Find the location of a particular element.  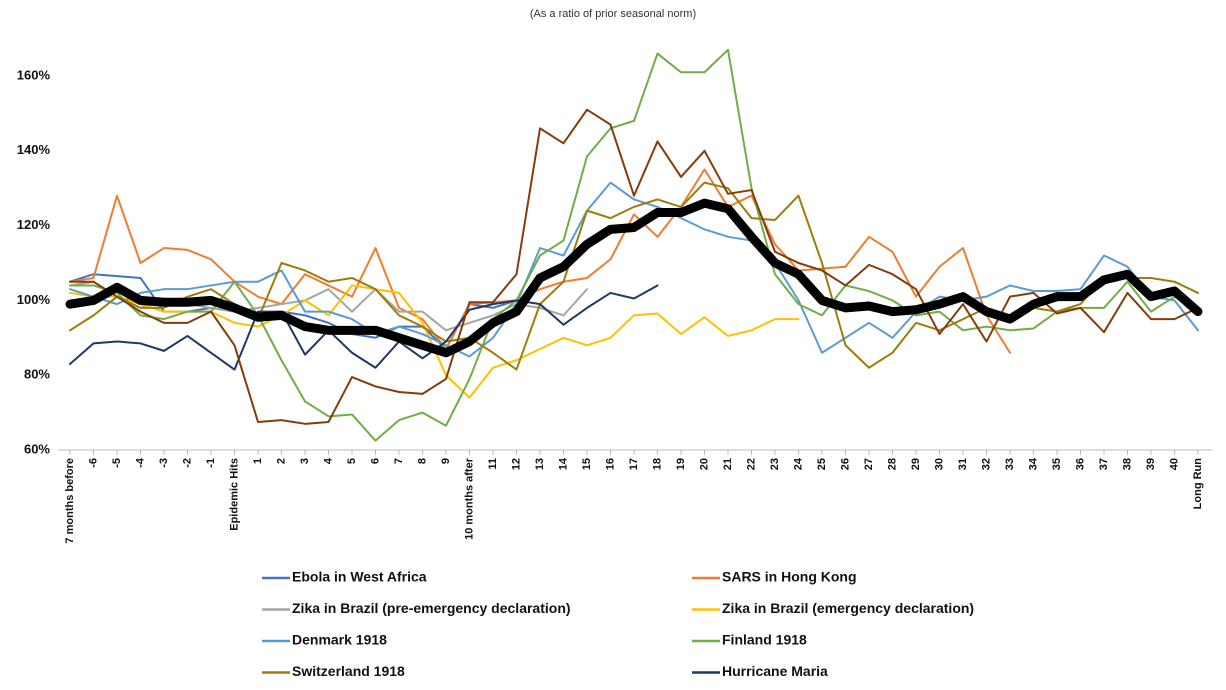

x-tick-label: 21 is located at coordinates (728, 464).